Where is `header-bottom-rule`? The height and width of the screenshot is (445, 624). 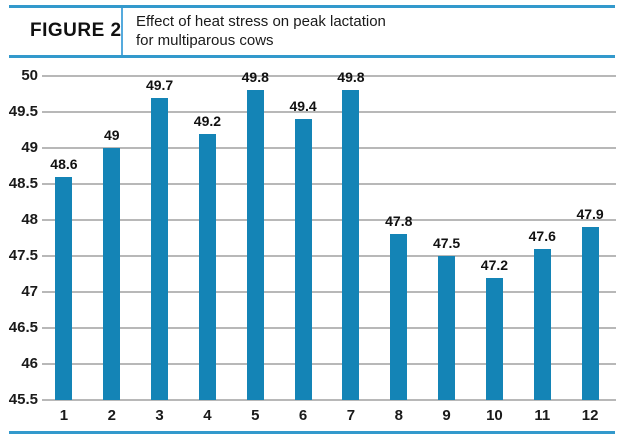
header-bottom-rule is located at coordinates (312, 56).